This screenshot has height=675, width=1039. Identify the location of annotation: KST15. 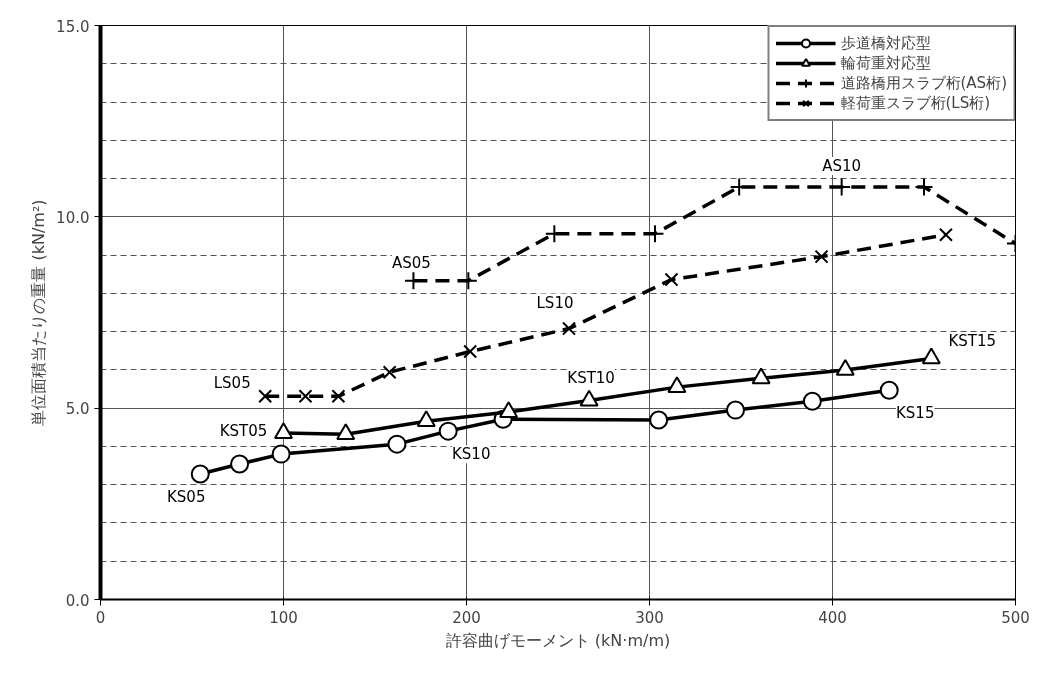
(972, 341).